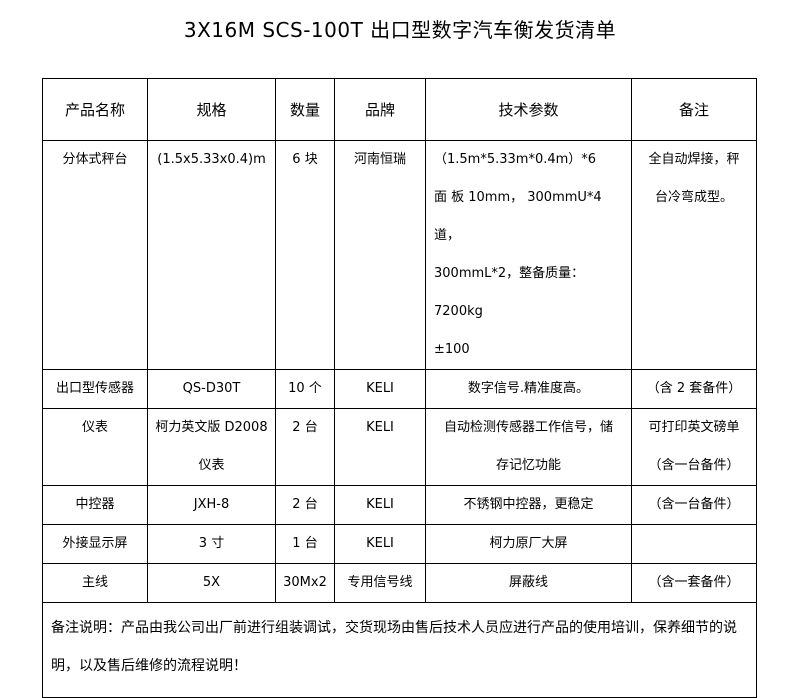 The image size is (800, 698). What do you see at coordinates (380, 109) in the screenshot?
I see `header-cell: 品牌` at bounding box center [380, 109].